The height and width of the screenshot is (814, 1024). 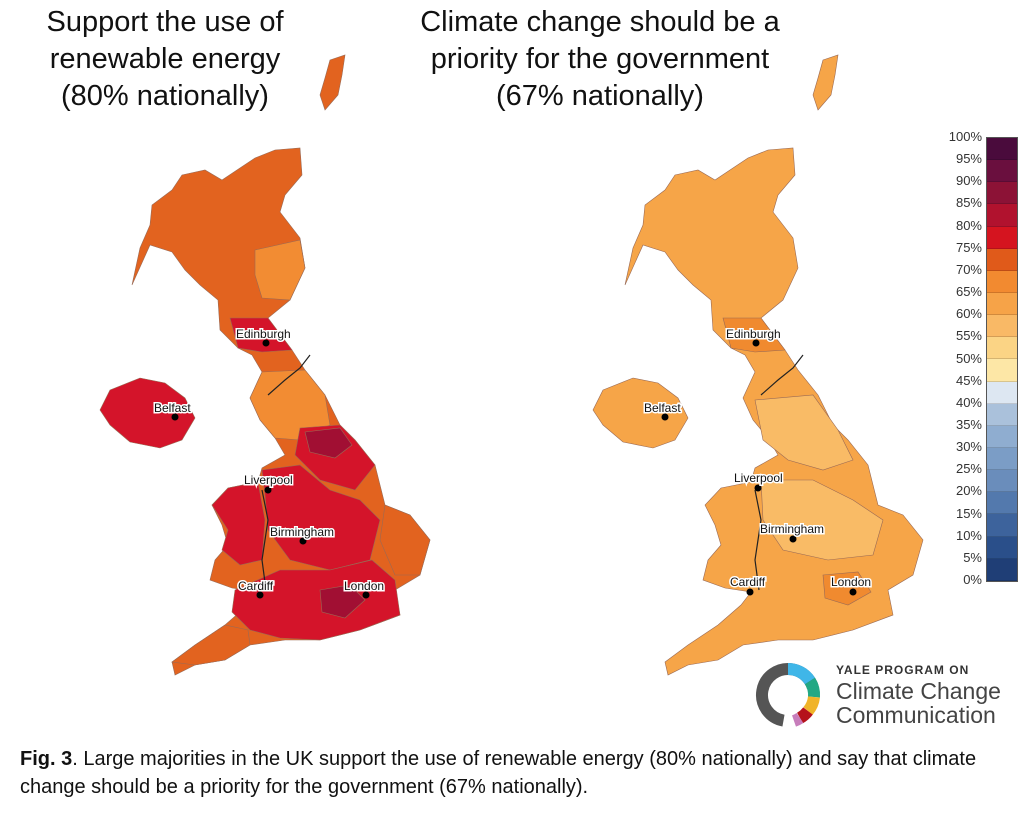 I want to click on yale-logo-ring-icon, so click(x=788, y=694).